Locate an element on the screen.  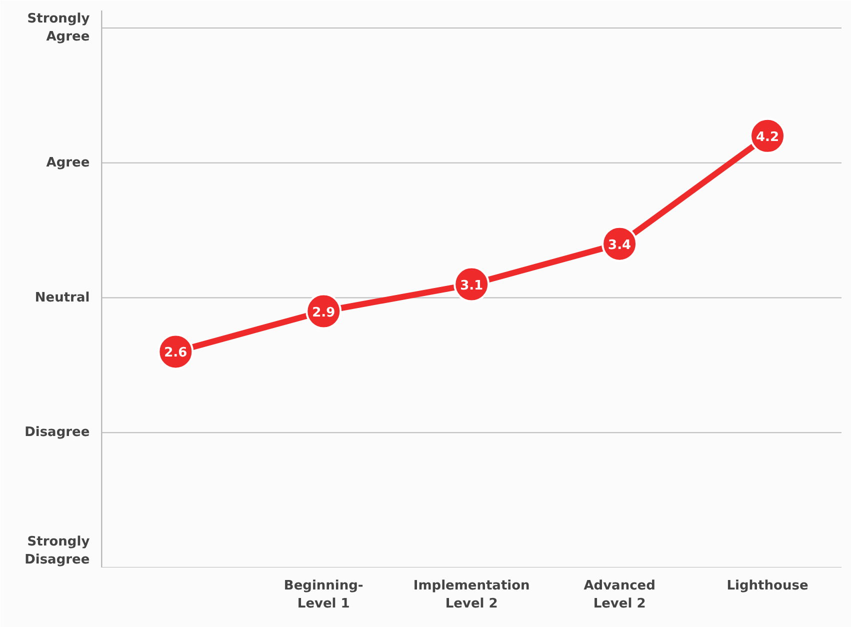
ref-line-label: Agree is located at coordinates (68, 162).